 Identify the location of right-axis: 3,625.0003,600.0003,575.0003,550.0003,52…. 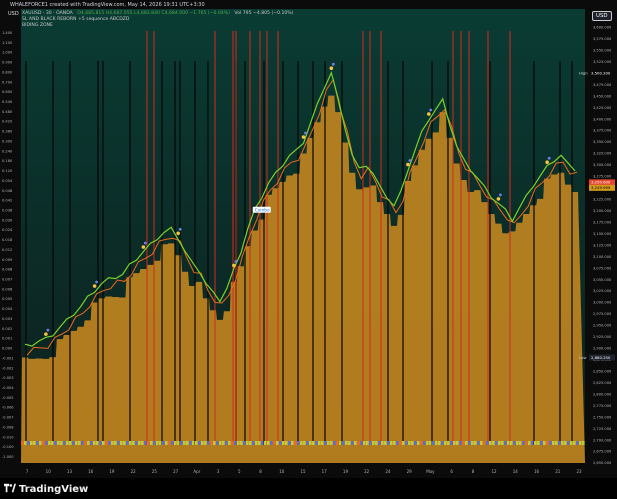
(602, 239).